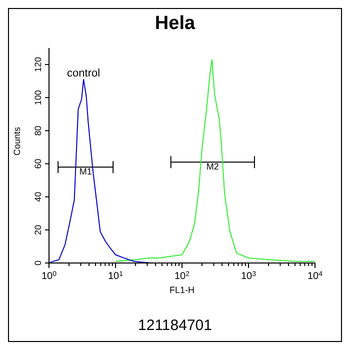 The height and width of the screenshot is (350, 350). What do you see at coordinates (38, 131) in the screenshot?
I see `y-tick-label: 80` at bounding box center [38, 131].